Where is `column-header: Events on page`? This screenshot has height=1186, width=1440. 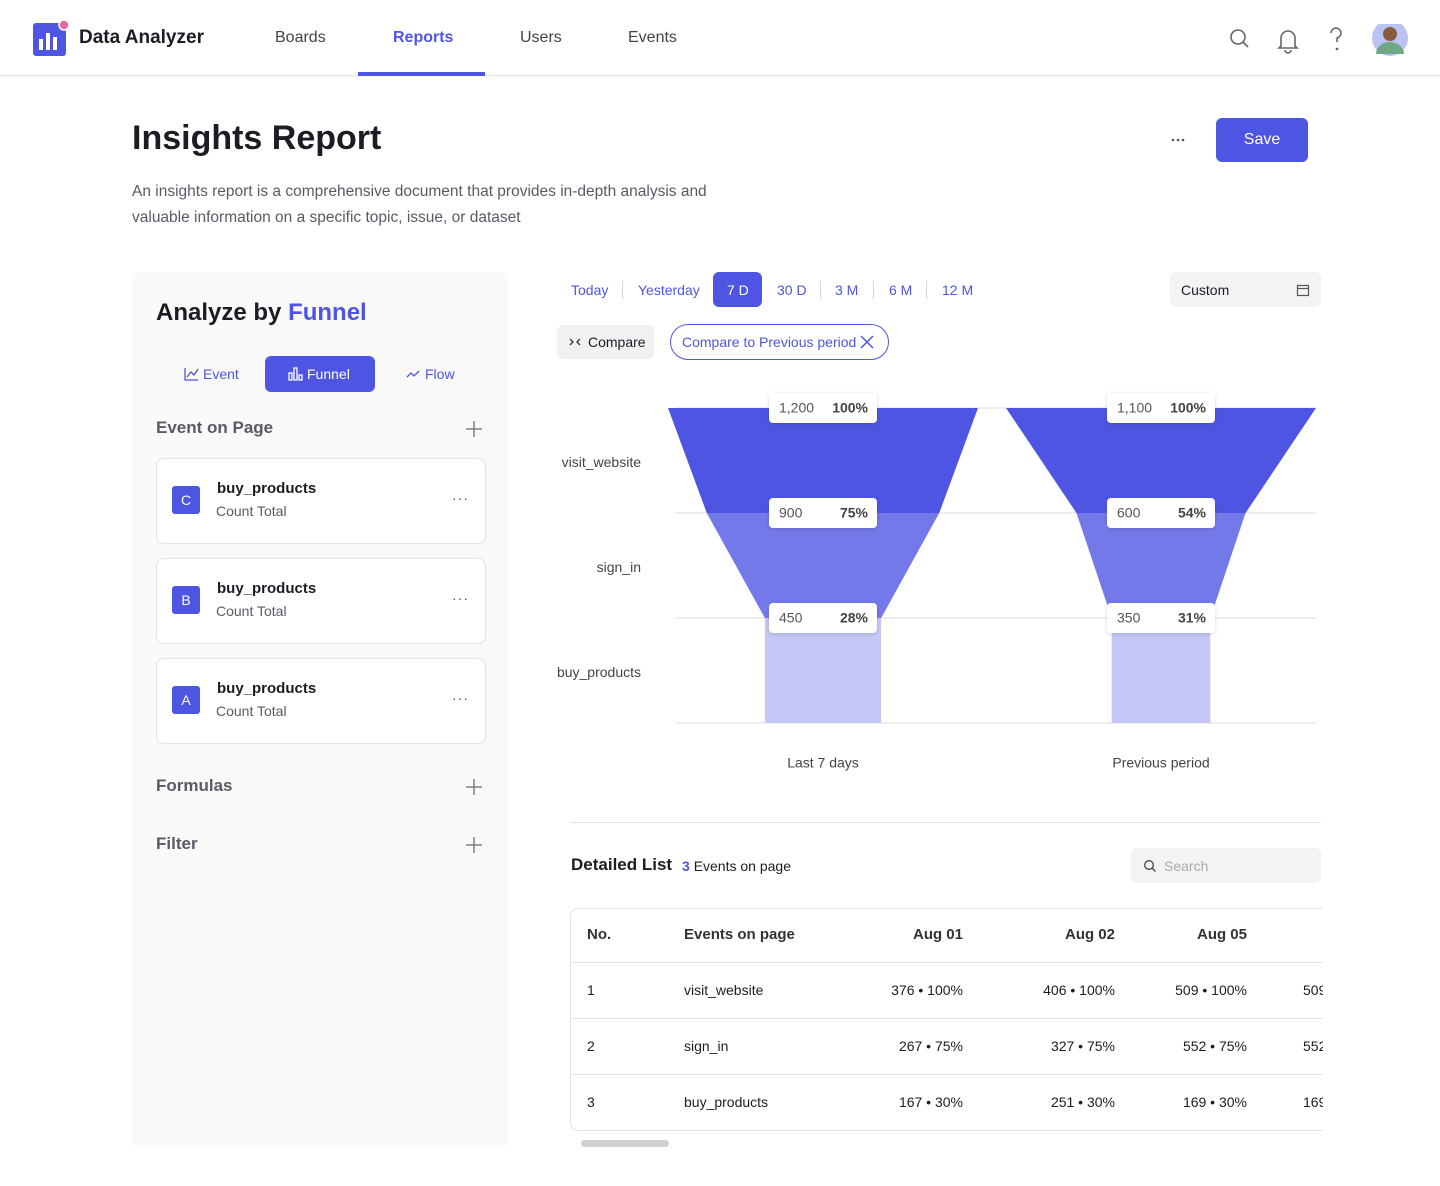
column-header: Events on page is located at coordinates (739, 934).